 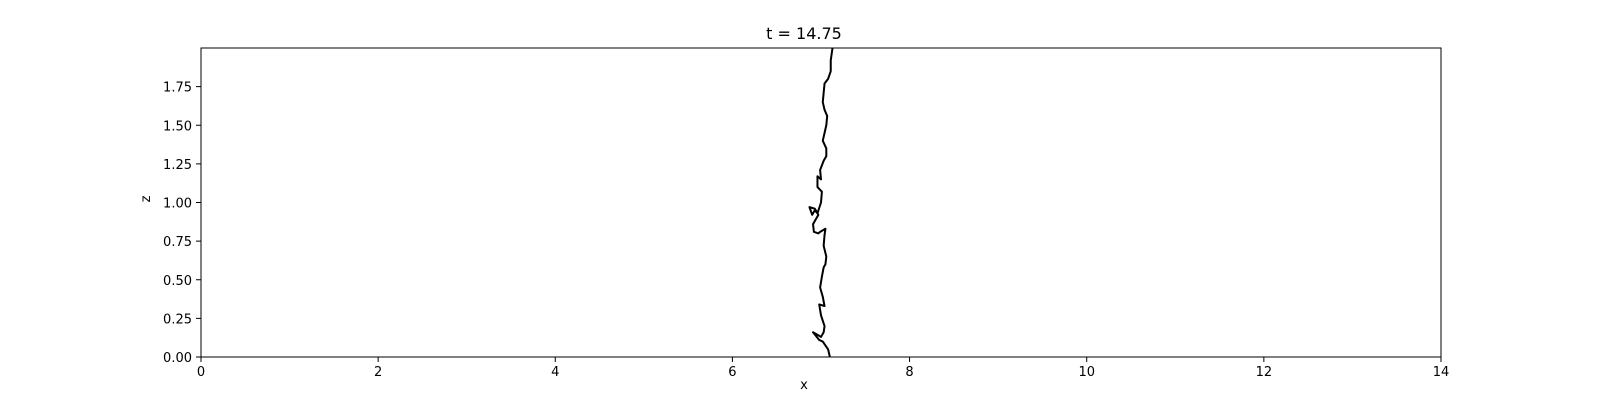 What do you see at coordinates (1441, 372) in the screenshot?
I see `x-tick-label: 14` at bounding box center [1441, 372].